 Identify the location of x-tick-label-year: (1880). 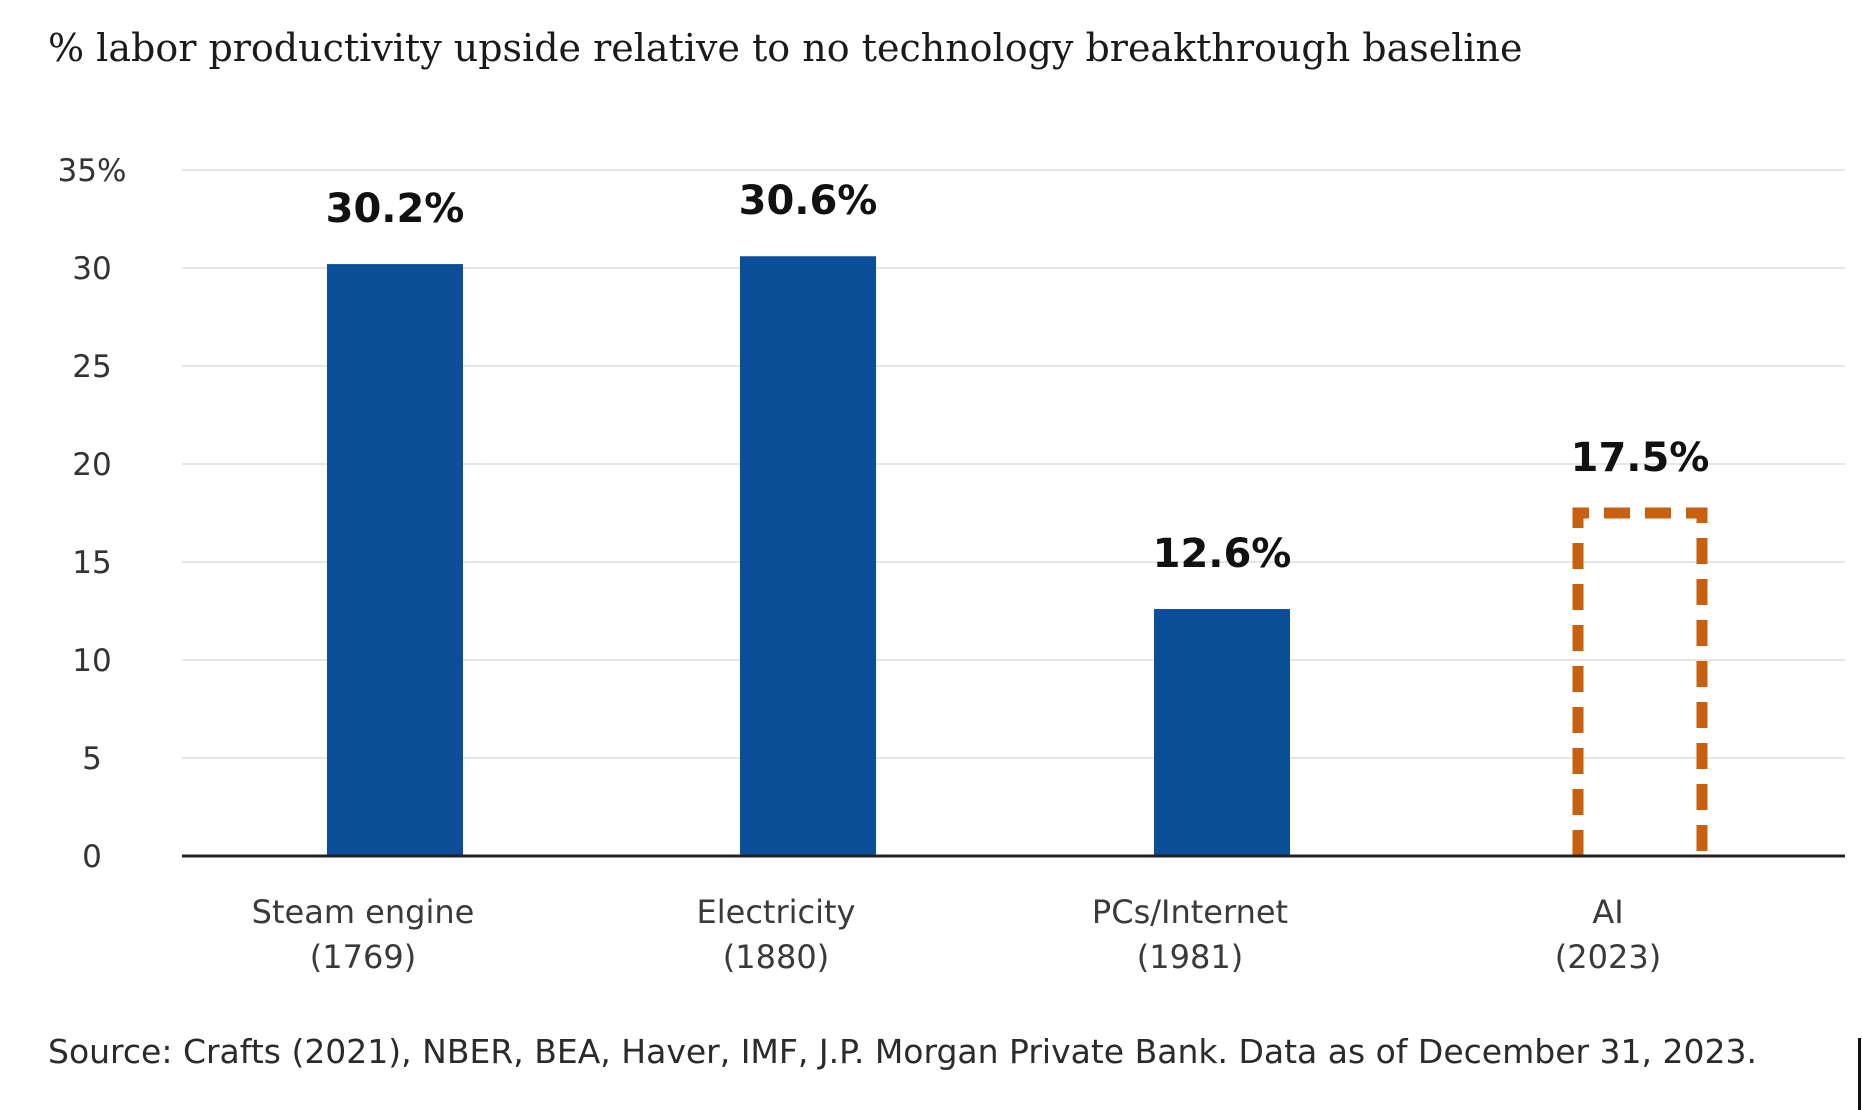
(776, 957).